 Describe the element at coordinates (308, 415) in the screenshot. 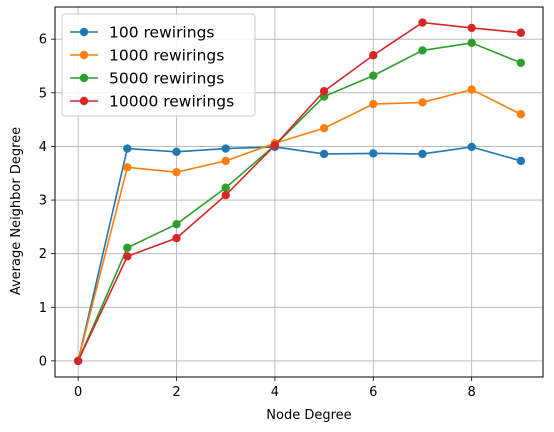

I see `x-axis-title: Node Degree` at that location.